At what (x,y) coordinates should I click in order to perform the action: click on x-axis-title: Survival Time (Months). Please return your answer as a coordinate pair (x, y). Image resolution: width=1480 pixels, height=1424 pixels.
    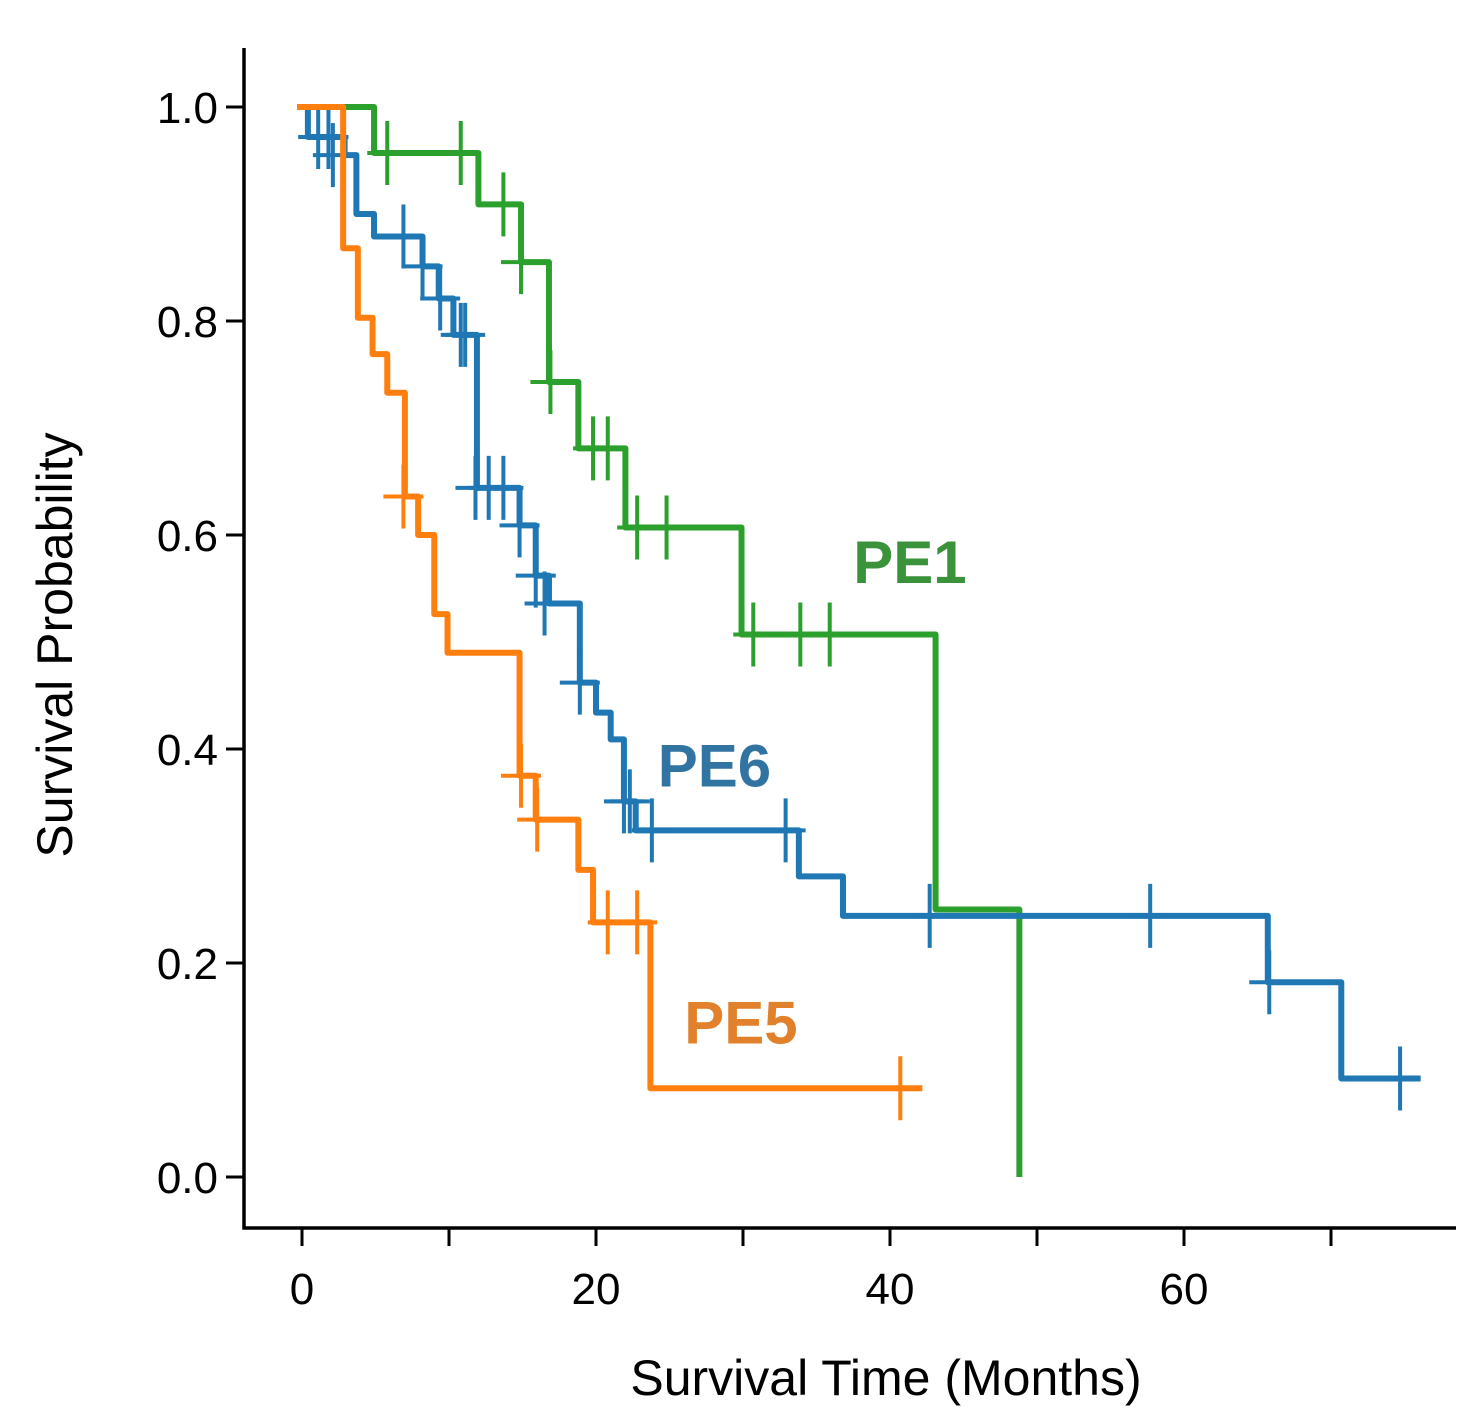
    Looking at the image, I should click on (885, 1378).